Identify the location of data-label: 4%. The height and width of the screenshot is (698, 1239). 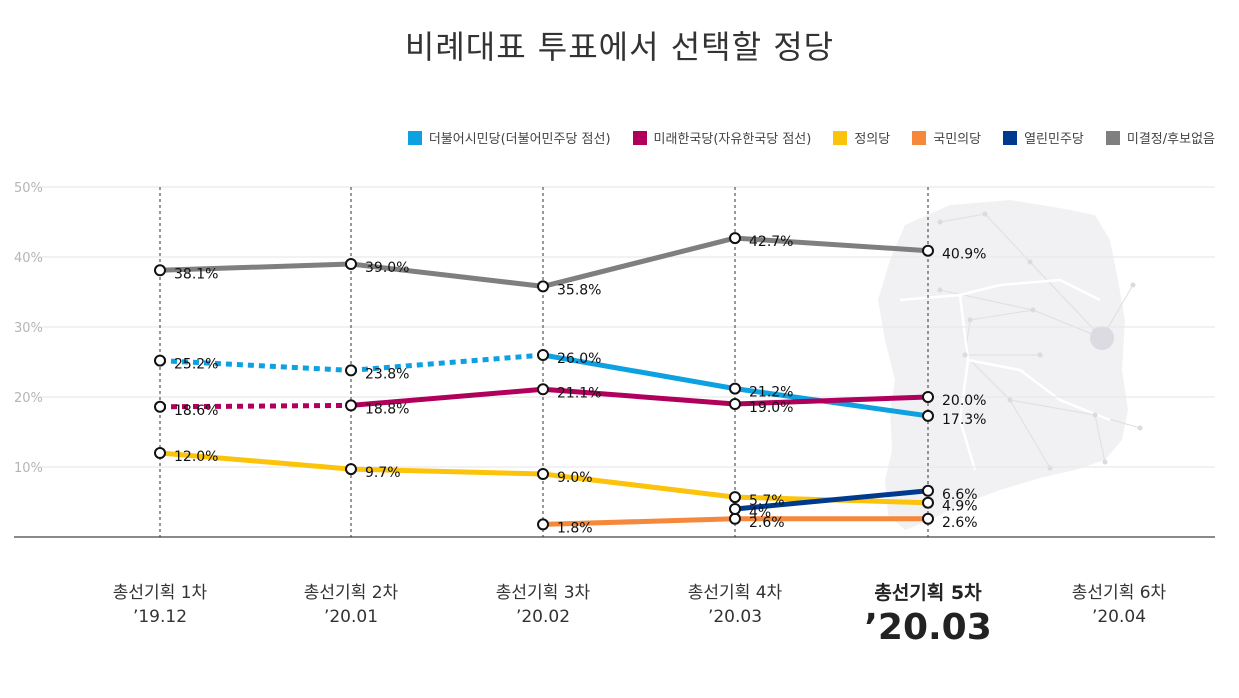
(760, 513).